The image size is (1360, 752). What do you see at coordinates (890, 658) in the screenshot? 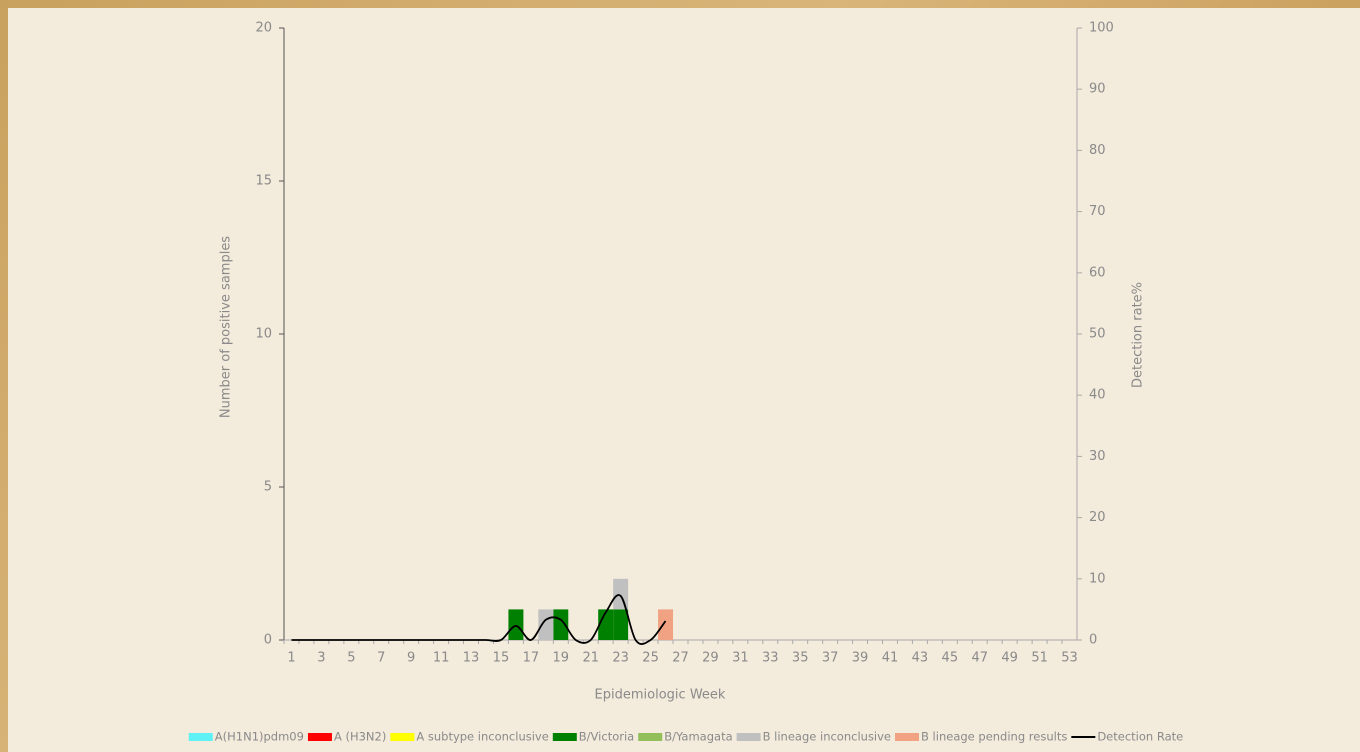
I see `x-tick-label: 41` at bounding box center [890, 658].